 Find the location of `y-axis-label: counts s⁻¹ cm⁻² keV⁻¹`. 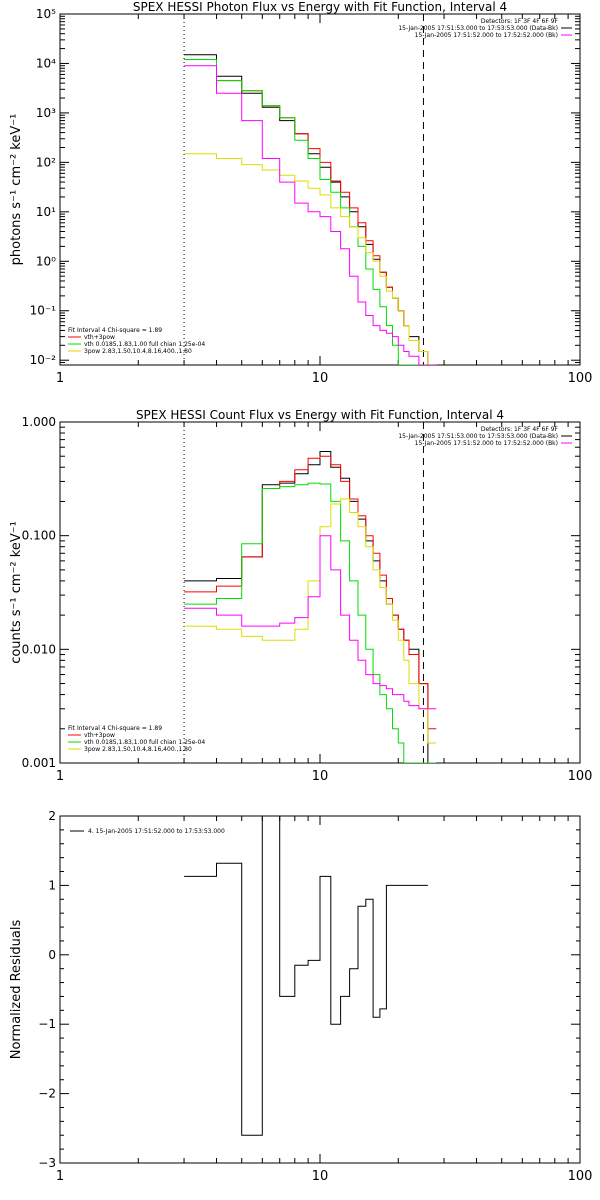

y-axis-label: counts s⁻¹ cm⁻² keV⁻¹ is located at coordinates (16, 592).